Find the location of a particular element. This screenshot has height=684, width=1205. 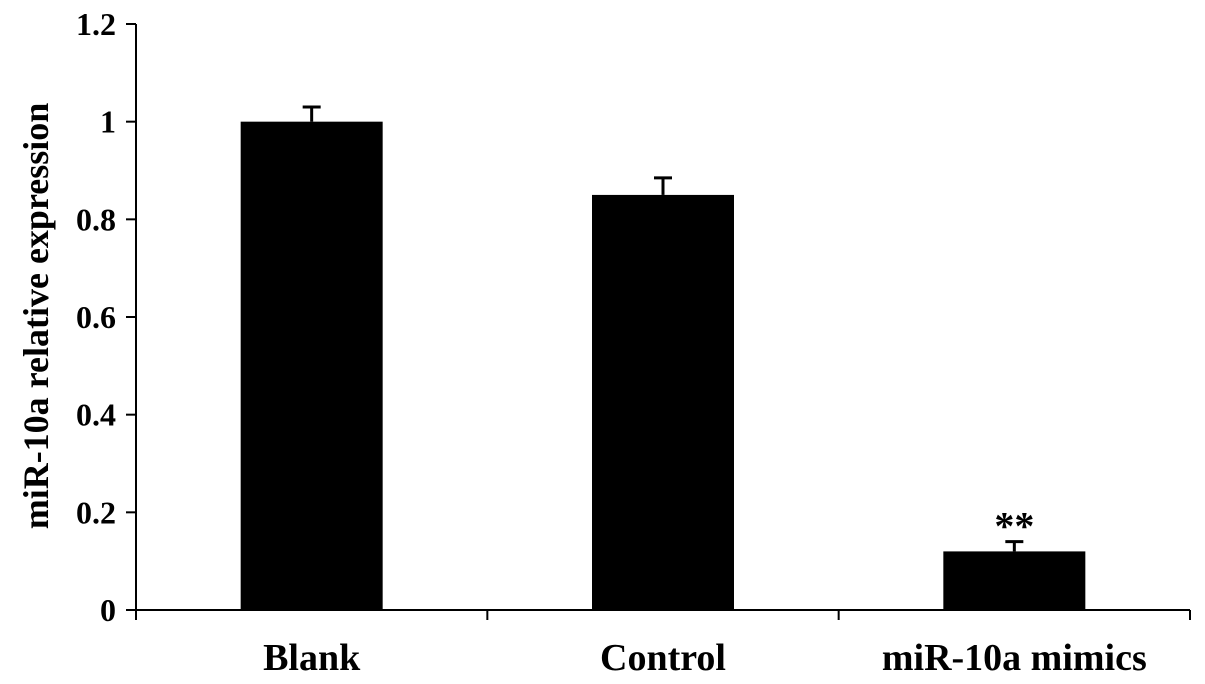

y-tick-label: 0.4 is located at coordinates (96, 415).